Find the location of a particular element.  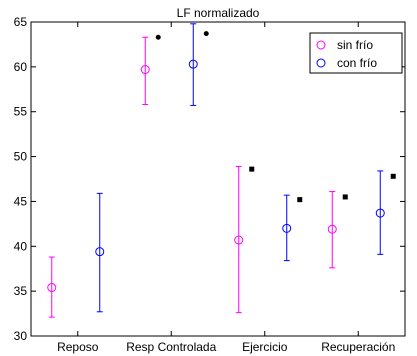

y-tick-label: 40 is located at coordinates (21, 246).